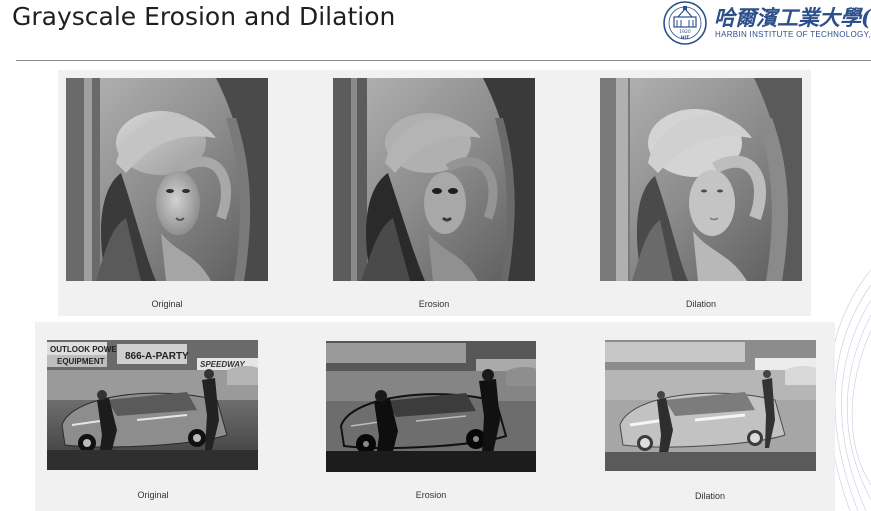  I want to click on portrait-erosion-image, so click(434, 179).